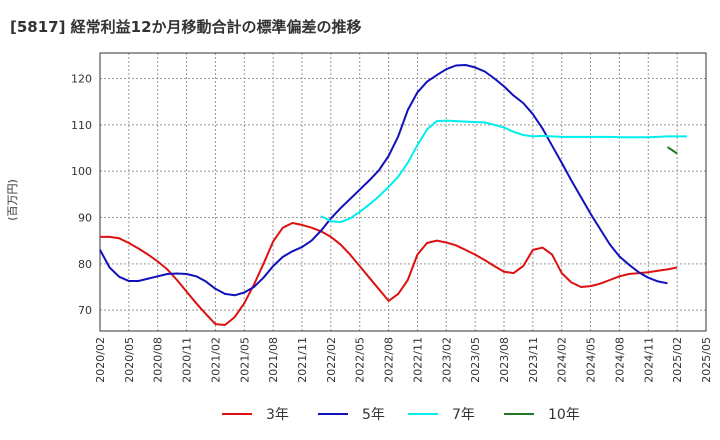  What do you see at coordinates (85, 310) in the screenshot?
I see `y-tick-label: 70` at bounding box center [85, 310].